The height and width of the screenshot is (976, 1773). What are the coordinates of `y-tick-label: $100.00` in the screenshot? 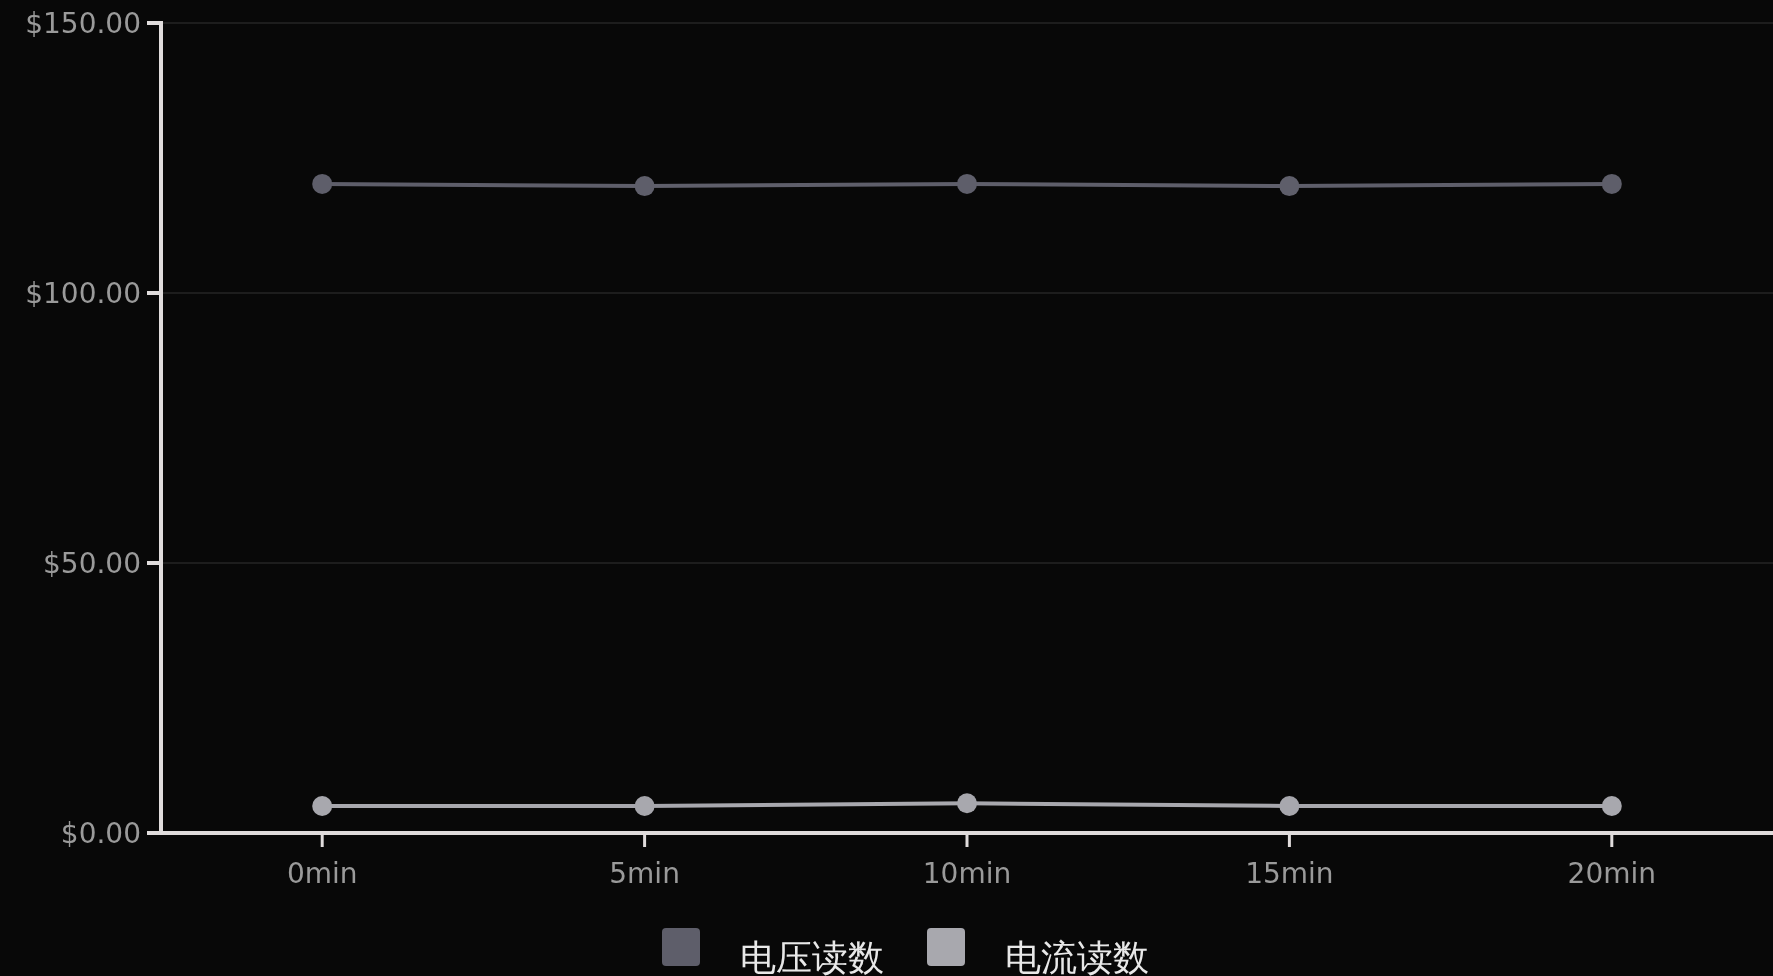 It's located at (83, 293).